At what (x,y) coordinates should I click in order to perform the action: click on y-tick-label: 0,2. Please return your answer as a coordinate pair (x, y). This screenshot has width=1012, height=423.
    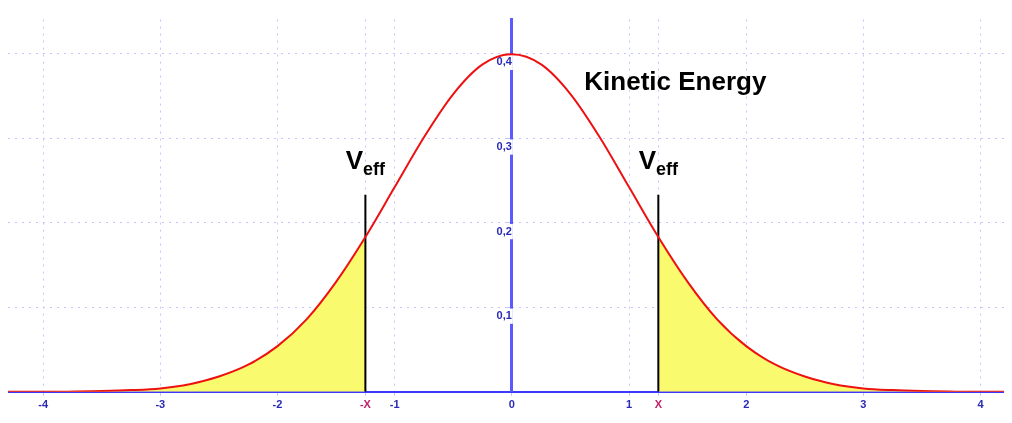
    Looking at the image, I should click on (504, 230).